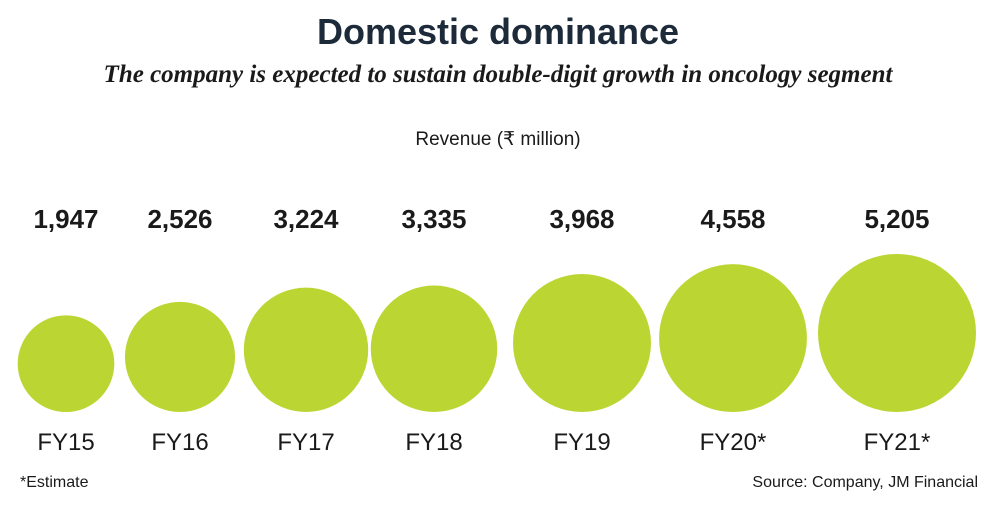 The image size is (1000, 510). I want to click on bubble-fy16, so click(180, 356).